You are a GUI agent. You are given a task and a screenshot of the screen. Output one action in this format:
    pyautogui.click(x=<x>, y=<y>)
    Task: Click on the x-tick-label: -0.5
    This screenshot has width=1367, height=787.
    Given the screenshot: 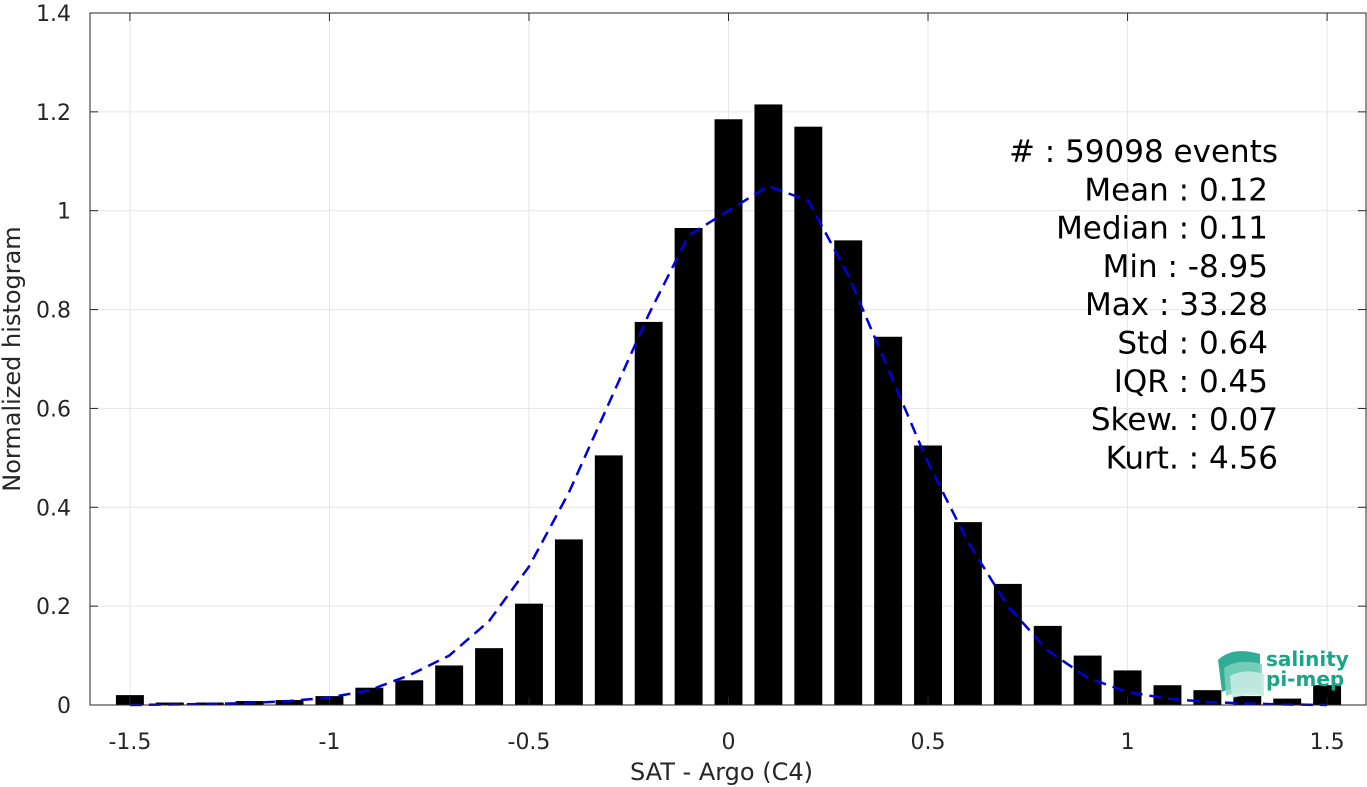 What is the action you would take?
    pyautogui.click(x=529, y=742)
    